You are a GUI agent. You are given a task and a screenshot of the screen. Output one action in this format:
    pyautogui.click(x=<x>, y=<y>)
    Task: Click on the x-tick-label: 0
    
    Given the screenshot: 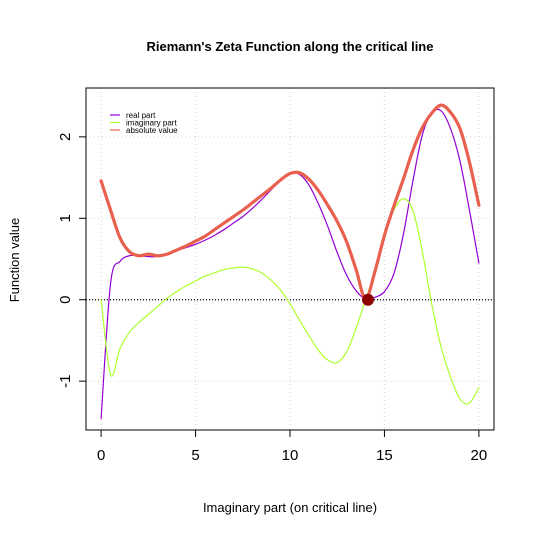 What is the action you would take?
    pyautogui.click(x=101, y=455)
    